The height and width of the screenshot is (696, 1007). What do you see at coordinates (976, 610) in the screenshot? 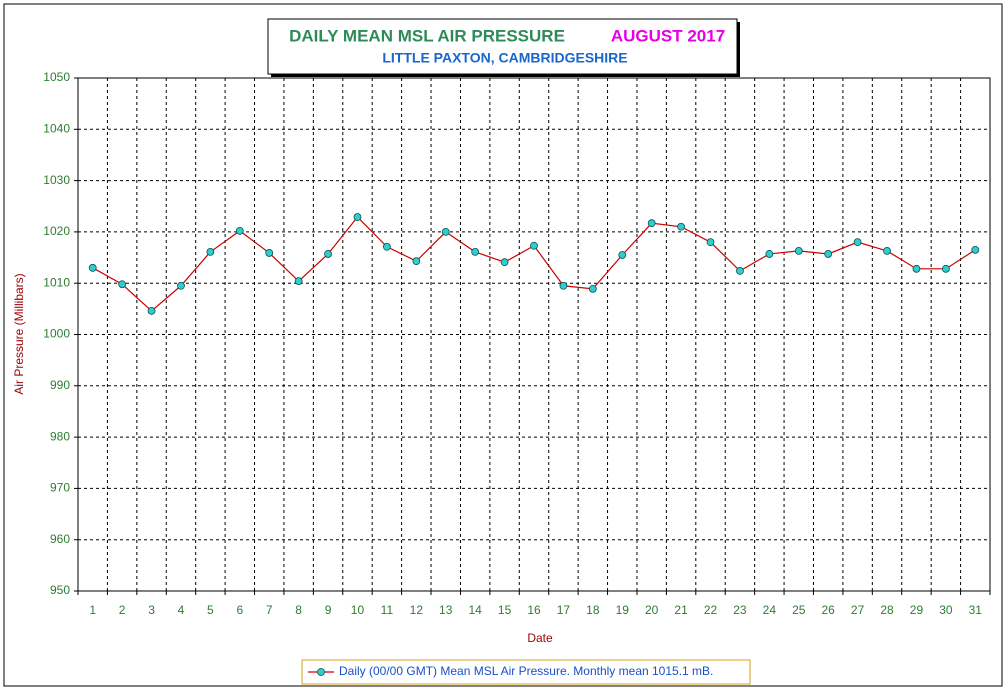
I see `x-tick-label: 31` at bounding box center [976, 610].